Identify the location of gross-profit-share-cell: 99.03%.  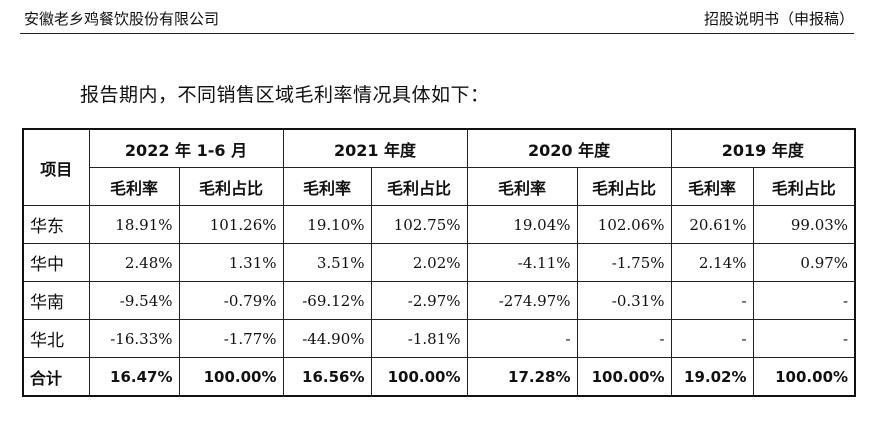
(804, 224).